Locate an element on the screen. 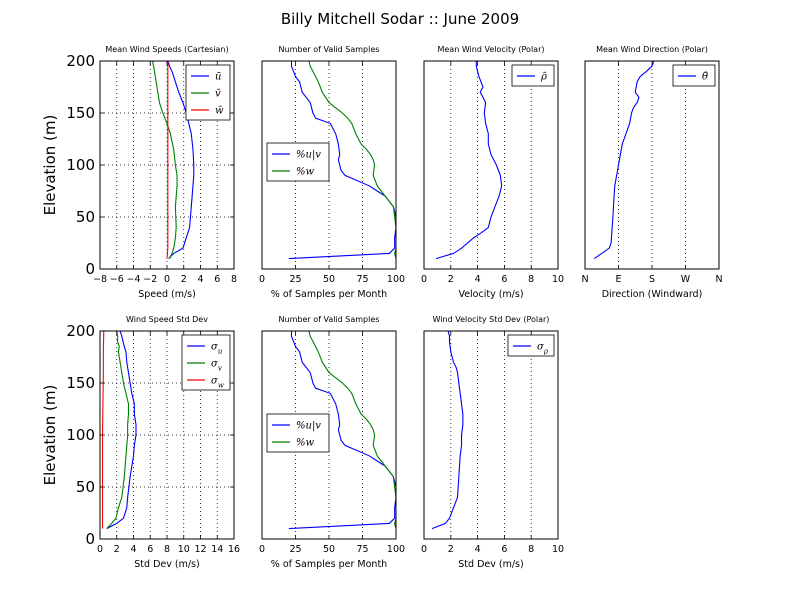 Image resolution: width=800 pixels, height=600 pixels. x-axis-label: Direction (Windward) is located at coordinates (652, 294).